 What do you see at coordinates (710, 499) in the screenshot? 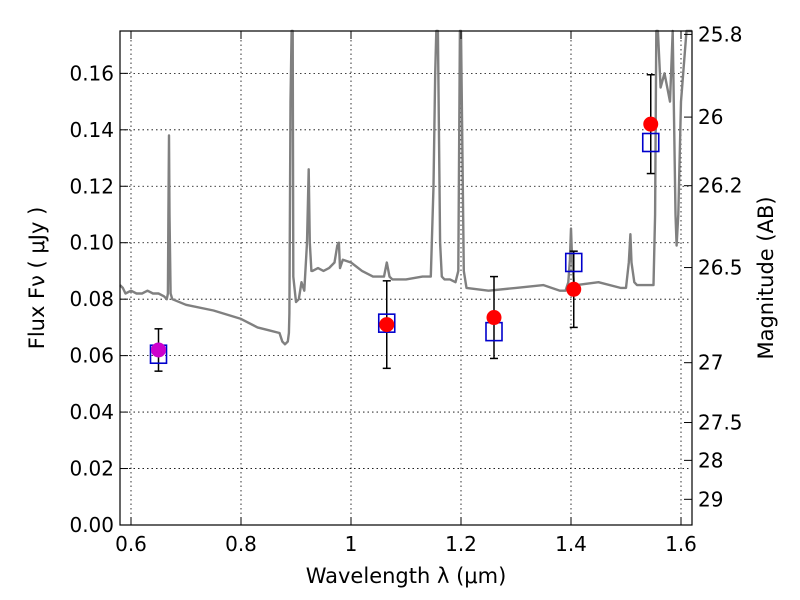
I see `y2-tick-label: 29` at bounding box center [710, 499].